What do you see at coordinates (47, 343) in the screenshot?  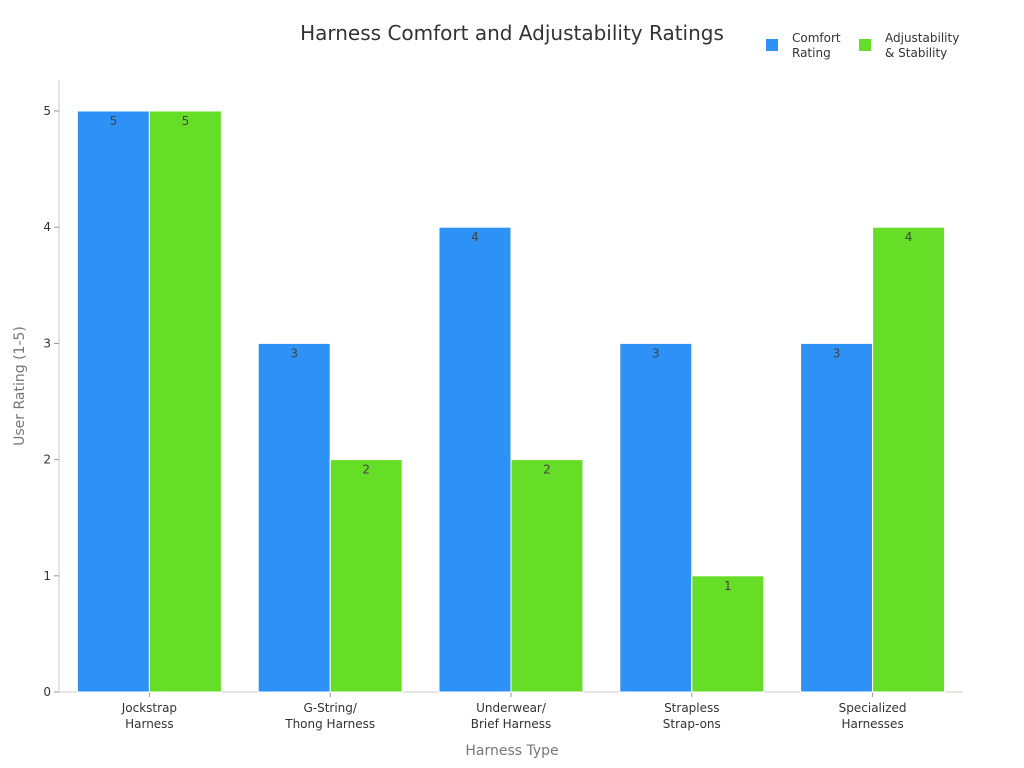 I see `y-tick-label: 3` at bounding box center [47, 343].